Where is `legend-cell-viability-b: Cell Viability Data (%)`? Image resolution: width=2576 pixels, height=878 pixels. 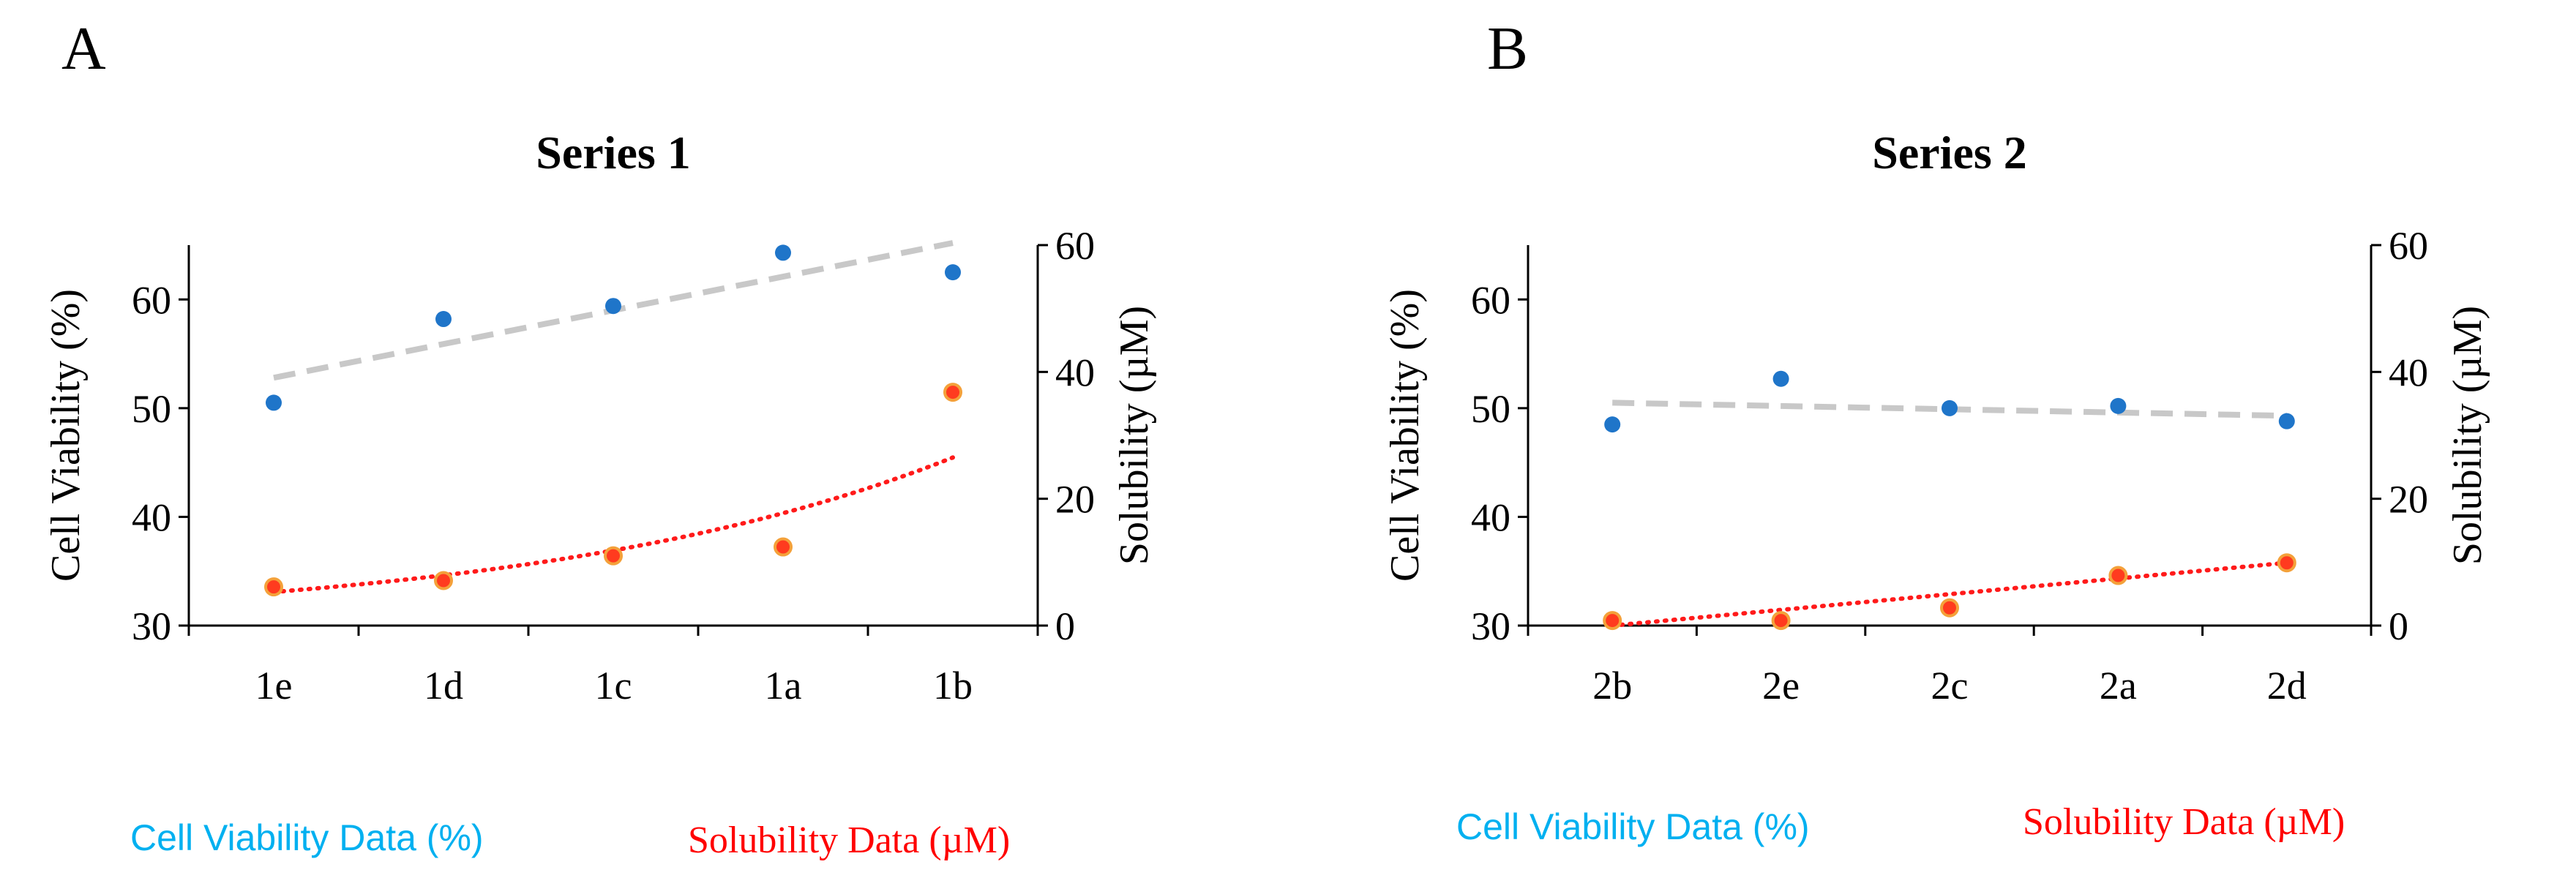 legend-cell-viability-b: Cell Viability Data (%) is located at coordinates (1633, 826).